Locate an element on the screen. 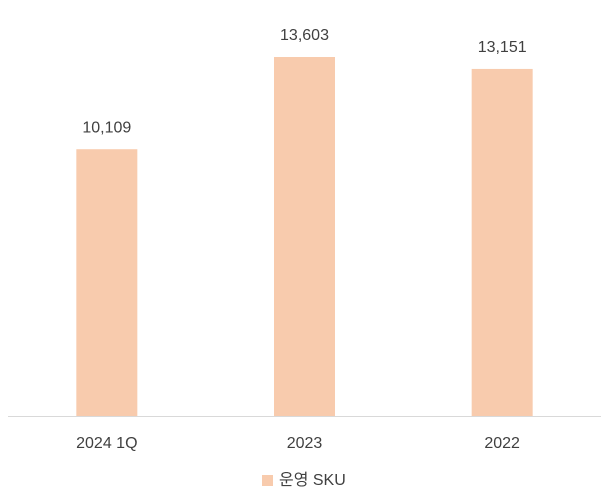 The width and height of the screenshot is (611, 500). data-label: 10,109 is located at coordinates (106, 127).